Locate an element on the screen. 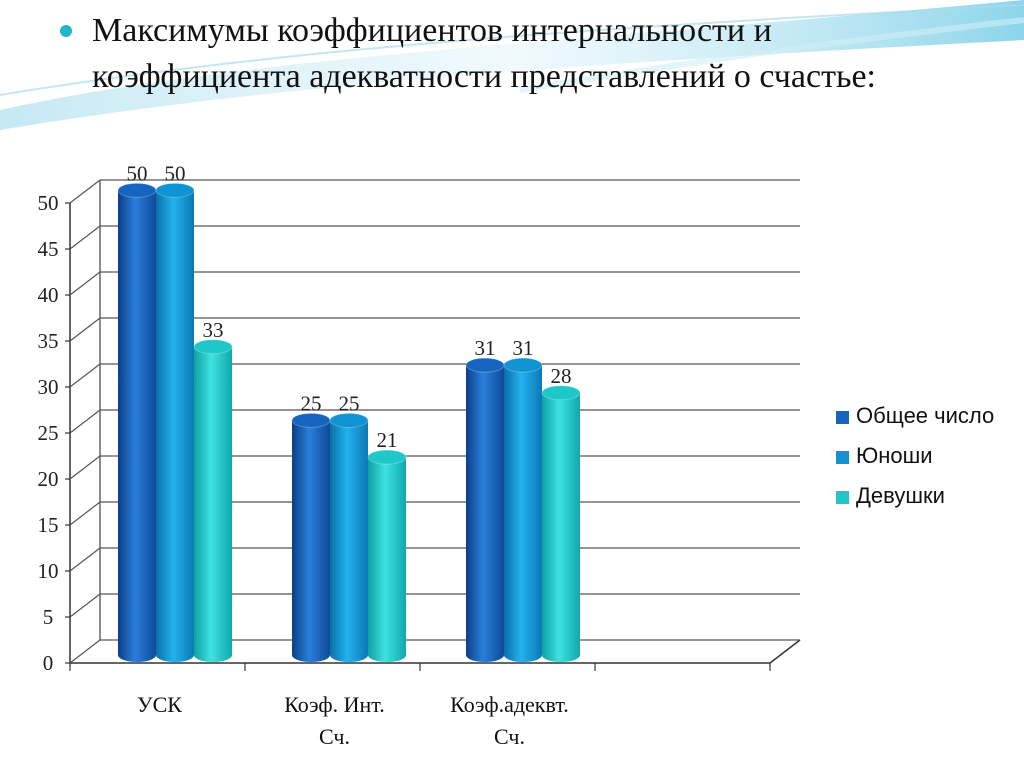  y-tick-label: 35 is located at coordinates (48, 341).